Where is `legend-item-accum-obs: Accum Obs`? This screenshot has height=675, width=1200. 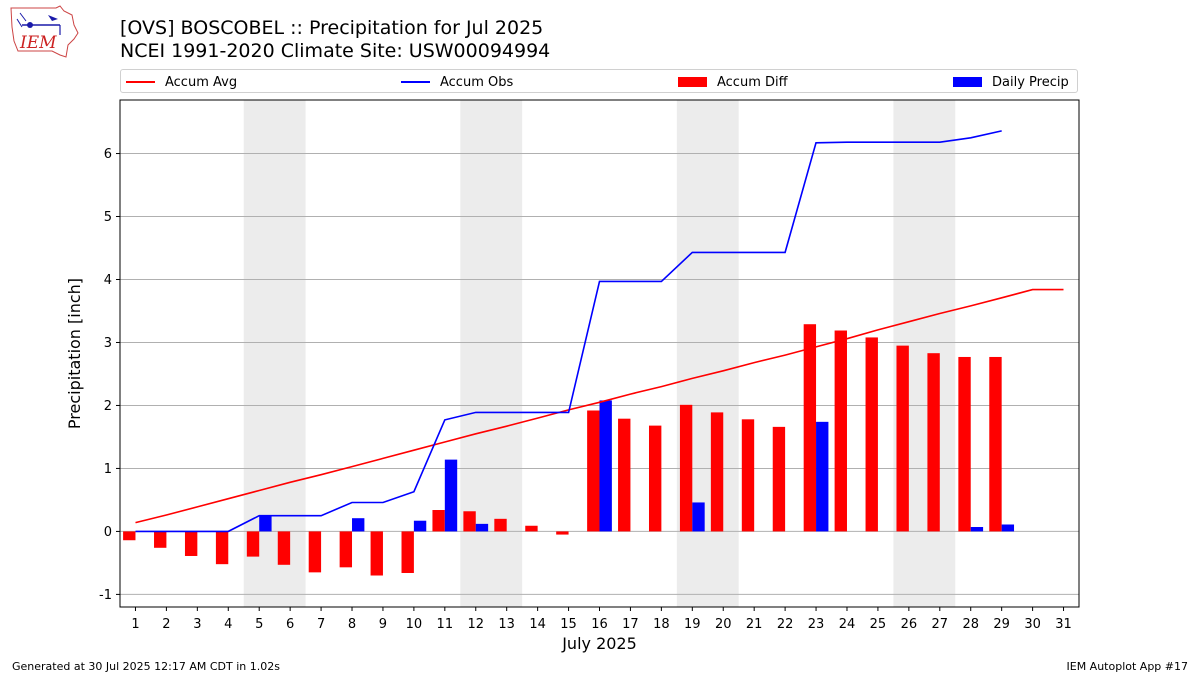 legend-item-accum-obs: Accum Obs is located at coordinates (457, 82).